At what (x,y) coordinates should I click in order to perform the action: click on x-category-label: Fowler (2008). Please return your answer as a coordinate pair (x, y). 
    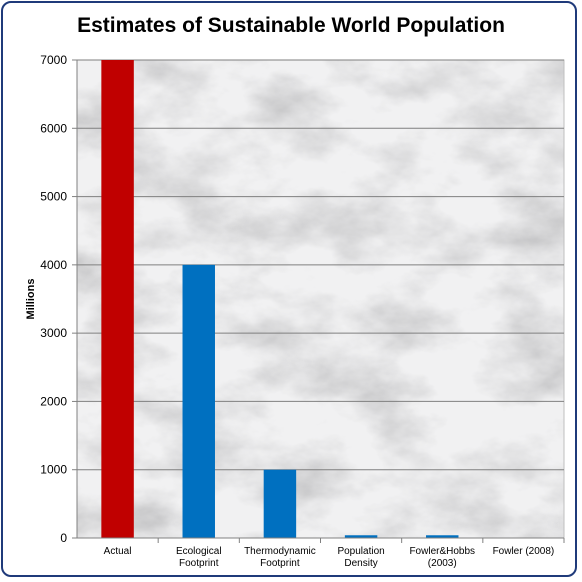
    Looking at the image, I should click on (524, 551).